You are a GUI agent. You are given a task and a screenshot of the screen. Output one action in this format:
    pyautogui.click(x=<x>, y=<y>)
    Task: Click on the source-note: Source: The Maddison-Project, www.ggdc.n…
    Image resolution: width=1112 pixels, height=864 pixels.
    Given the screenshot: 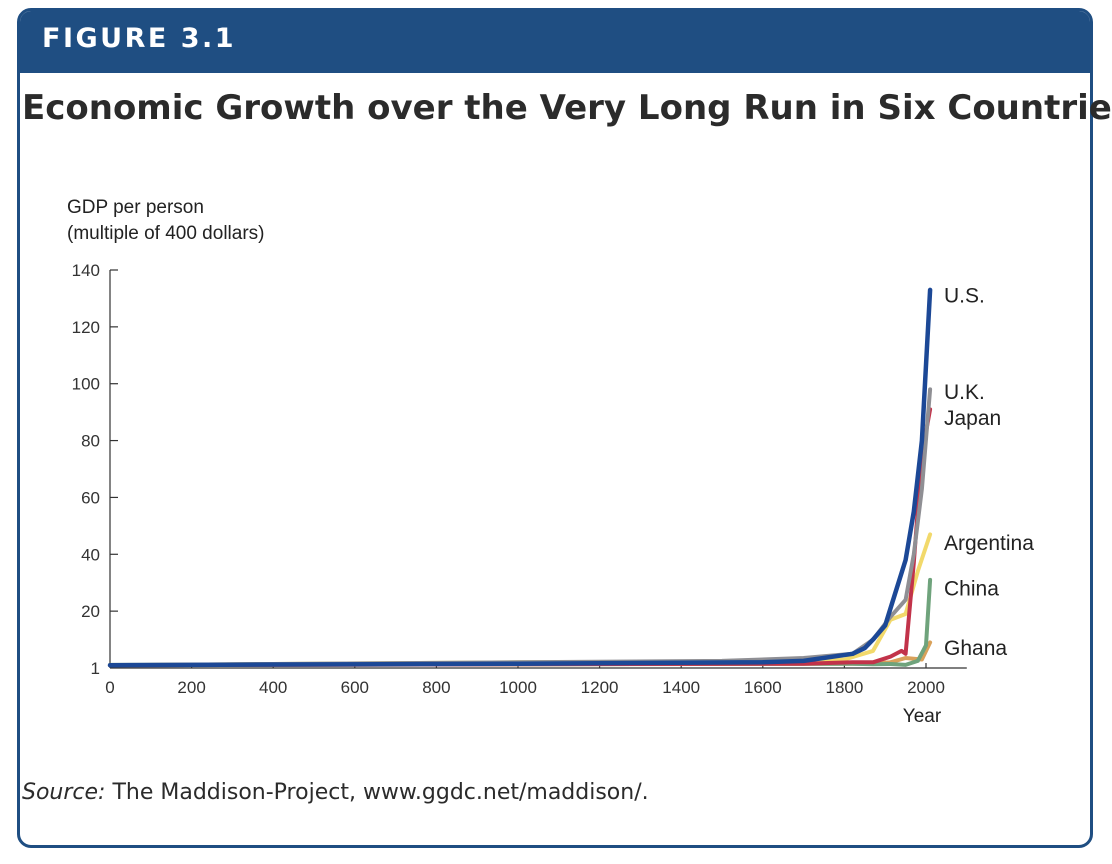 What is the action you would take?
    pyautogui.click(x=335, y=792)
    